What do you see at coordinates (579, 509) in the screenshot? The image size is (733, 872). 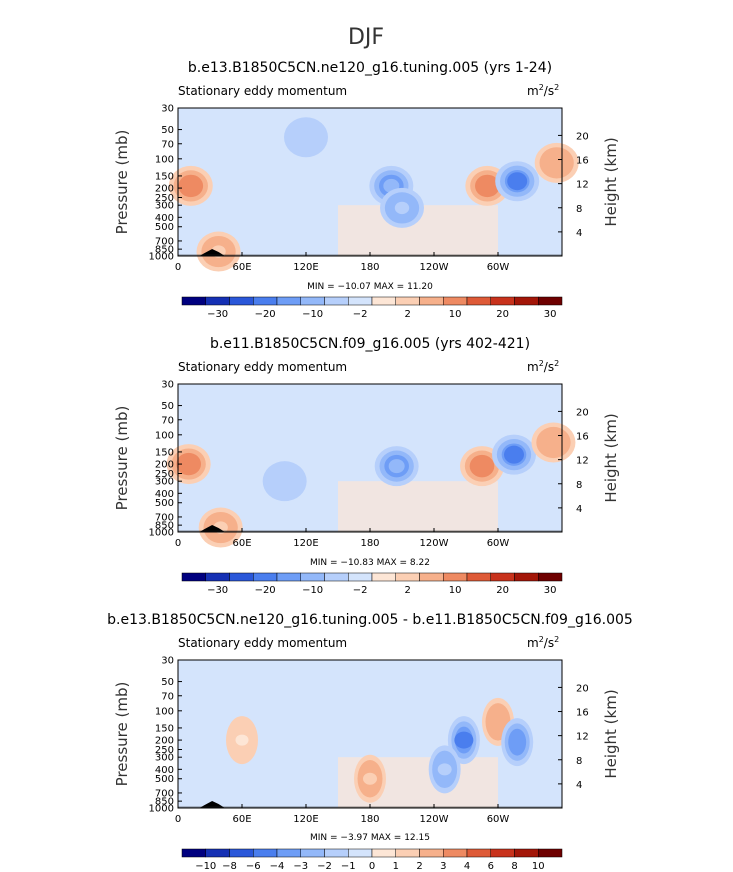 I see `height-tick-label: 4` at bounding box center [579, 509].